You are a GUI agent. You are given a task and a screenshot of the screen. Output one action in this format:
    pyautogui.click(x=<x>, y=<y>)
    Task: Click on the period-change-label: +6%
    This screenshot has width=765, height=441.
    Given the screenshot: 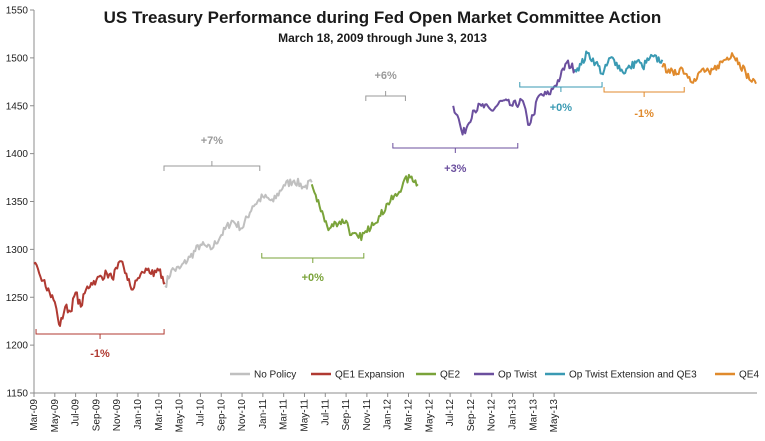 What is the action you would take?
    pyautogui.click(x=385, y=76)
    